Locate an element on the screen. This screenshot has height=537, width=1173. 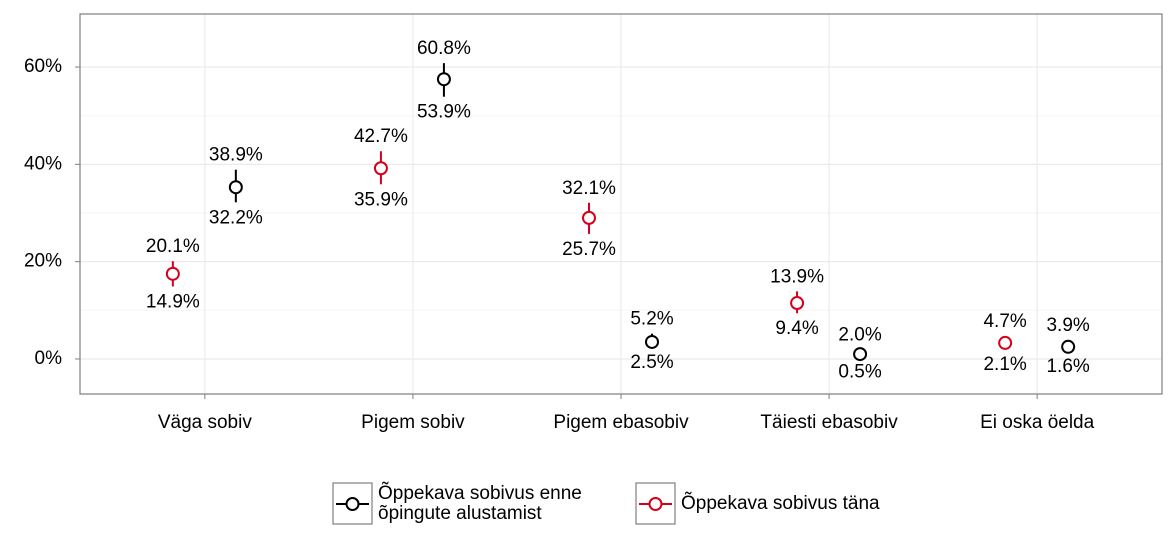
lower-label: 9.4% is located at coordinates (796, 328).